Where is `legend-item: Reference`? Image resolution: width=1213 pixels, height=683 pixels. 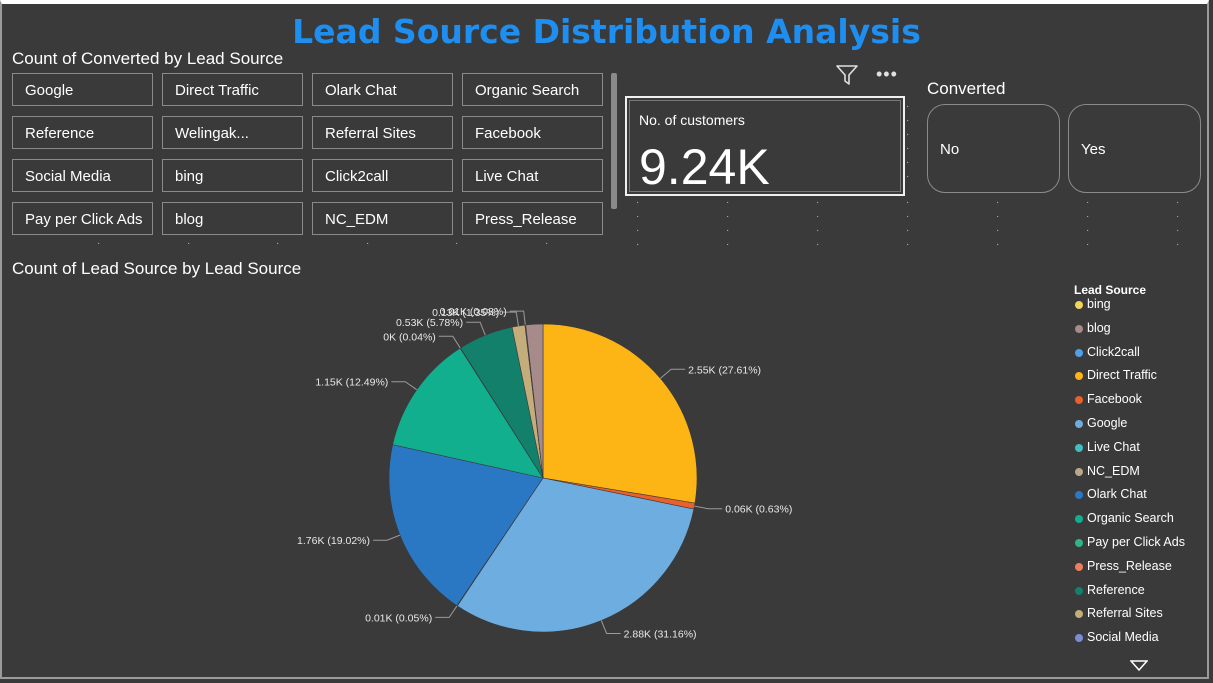
legend-item: Reference is located at coordinates (1141, 595).